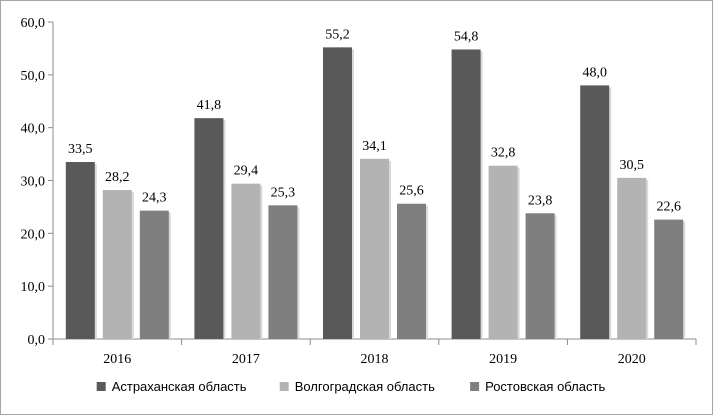 This screenshot has width=713, height=416. What do you see at coordinates (374, 146) in the screenshot?
I see `data-label: 34,1` at bounding box center [374, 146].